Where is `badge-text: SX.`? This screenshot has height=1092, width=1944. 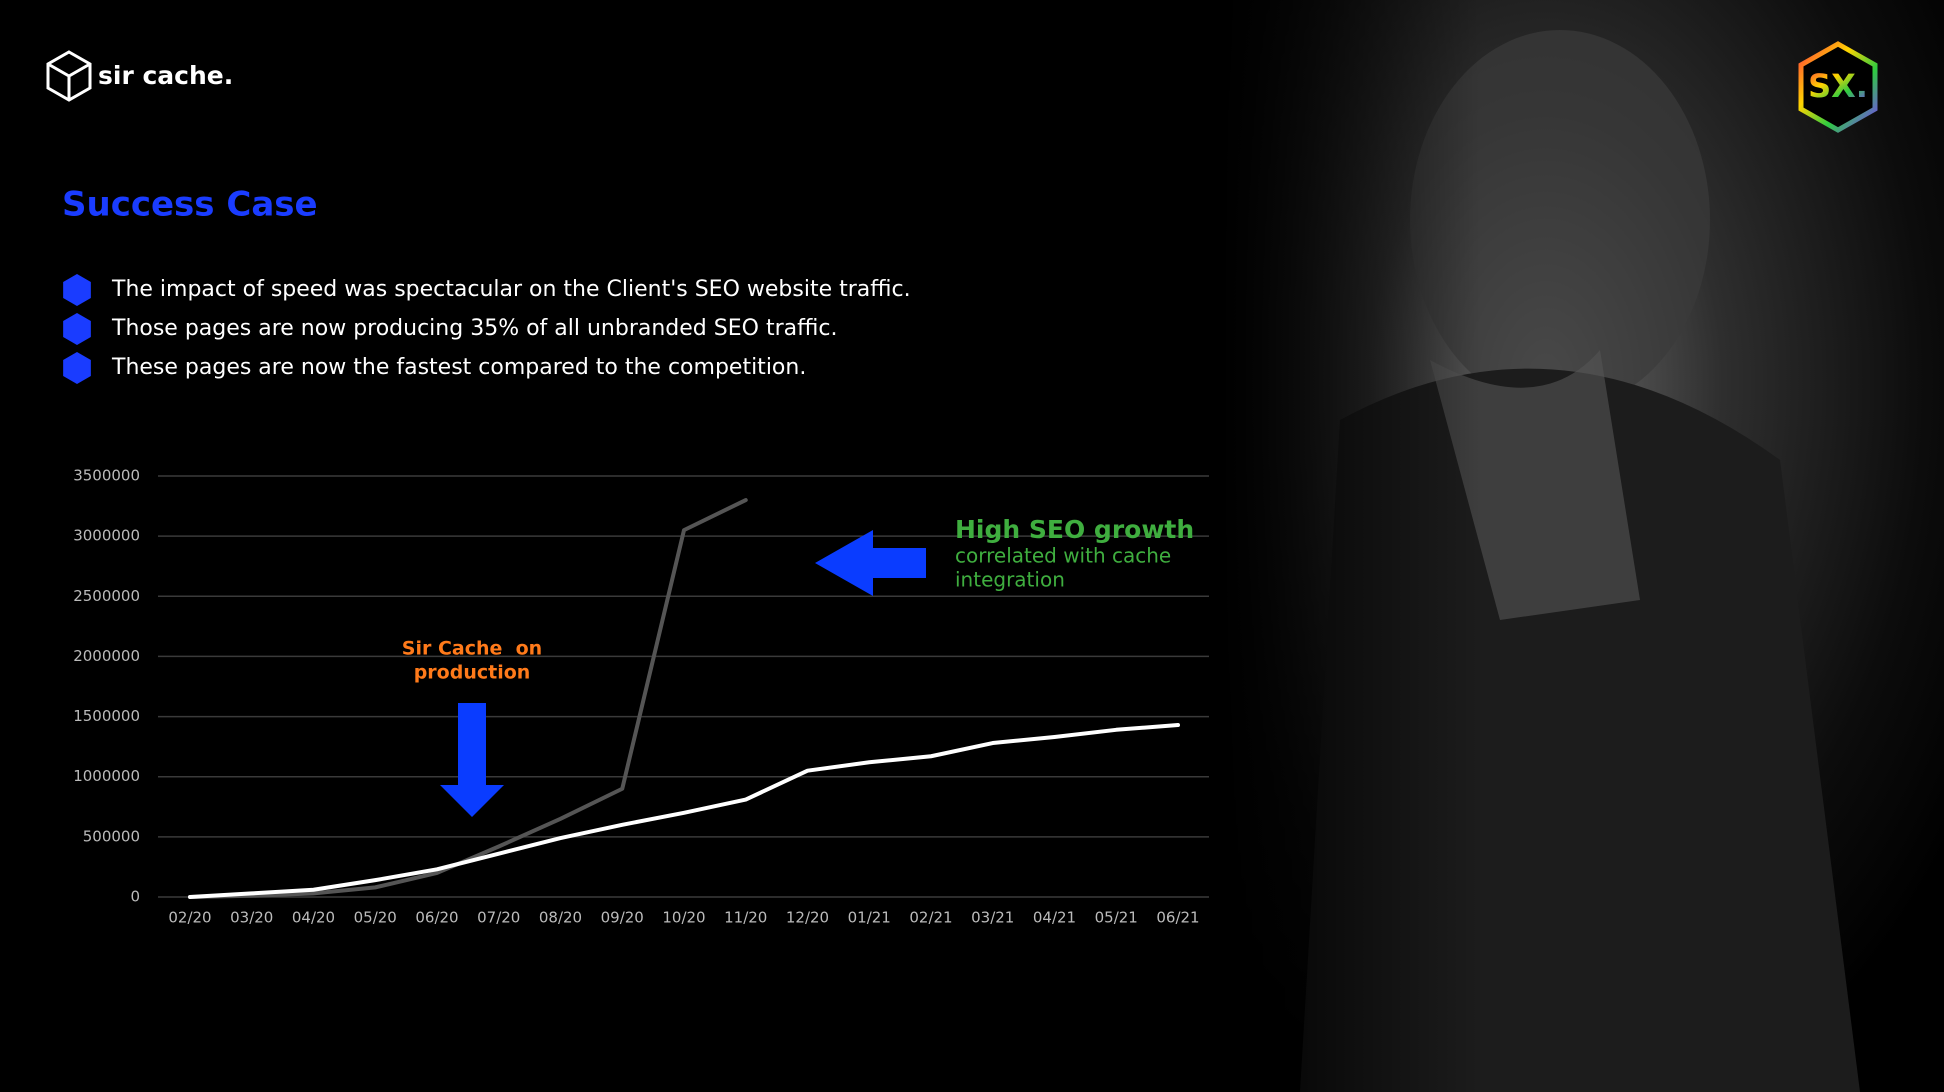
badge-text: SX. is located at coordinates (1838, 86).